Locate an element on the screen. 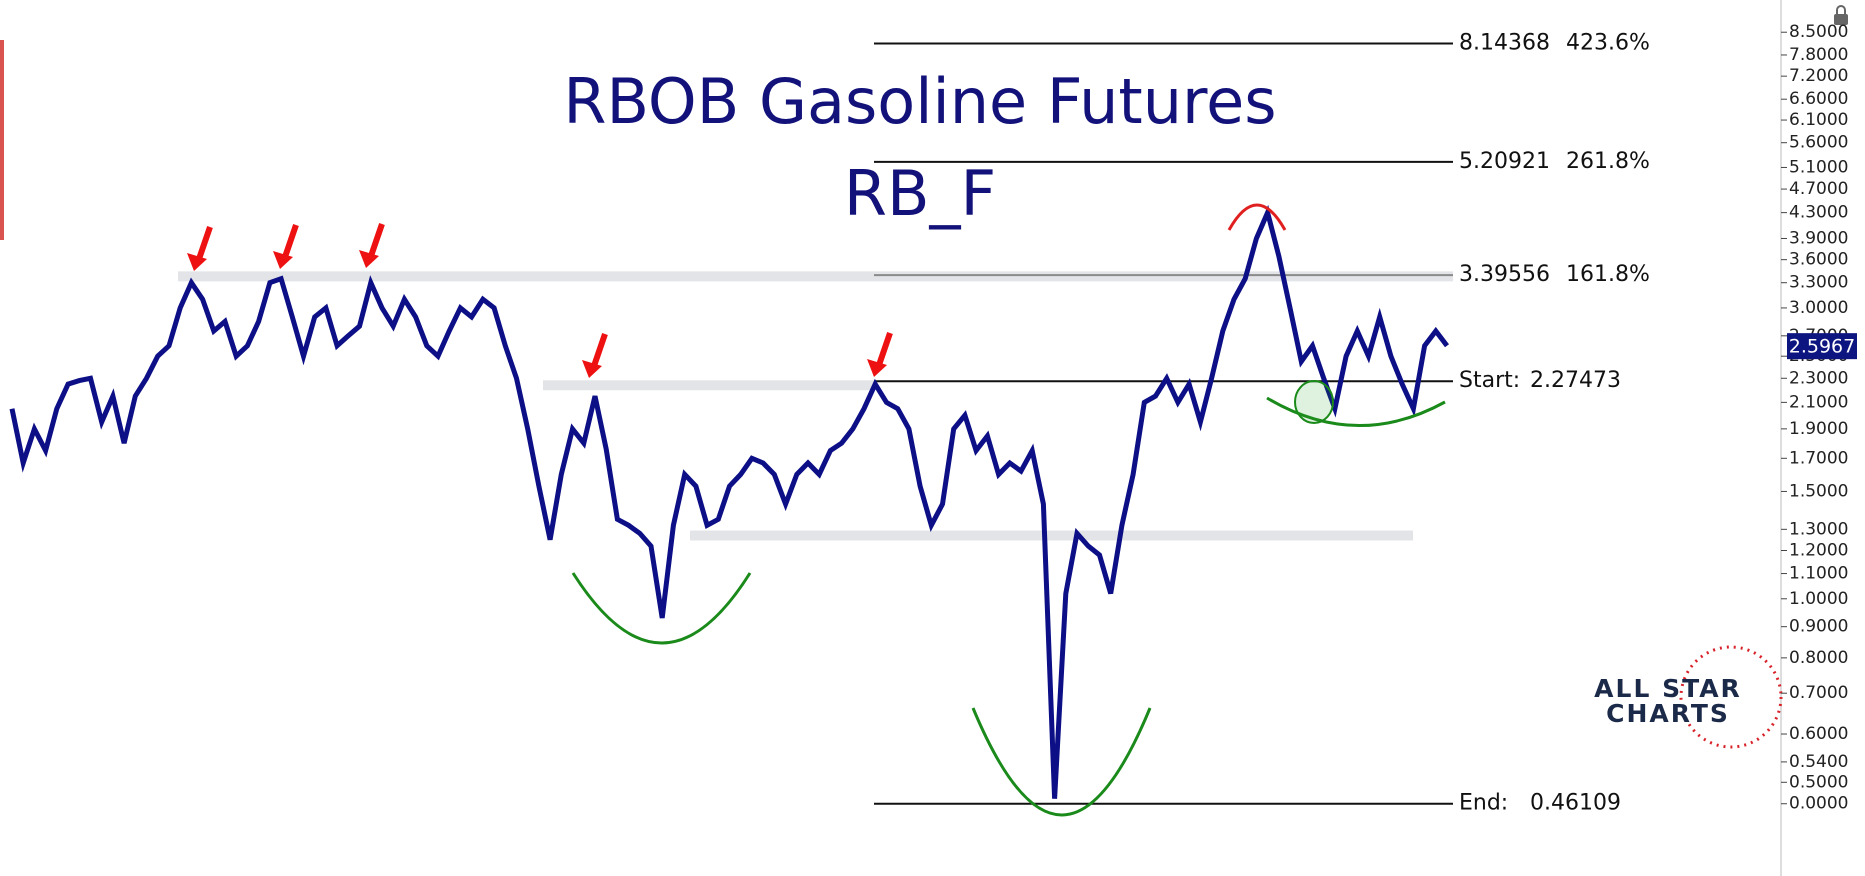 The width and height of the screenshot is (1865, 876). chart-title: RBOB Gasoline Futures is located at coordinates (919, 101).